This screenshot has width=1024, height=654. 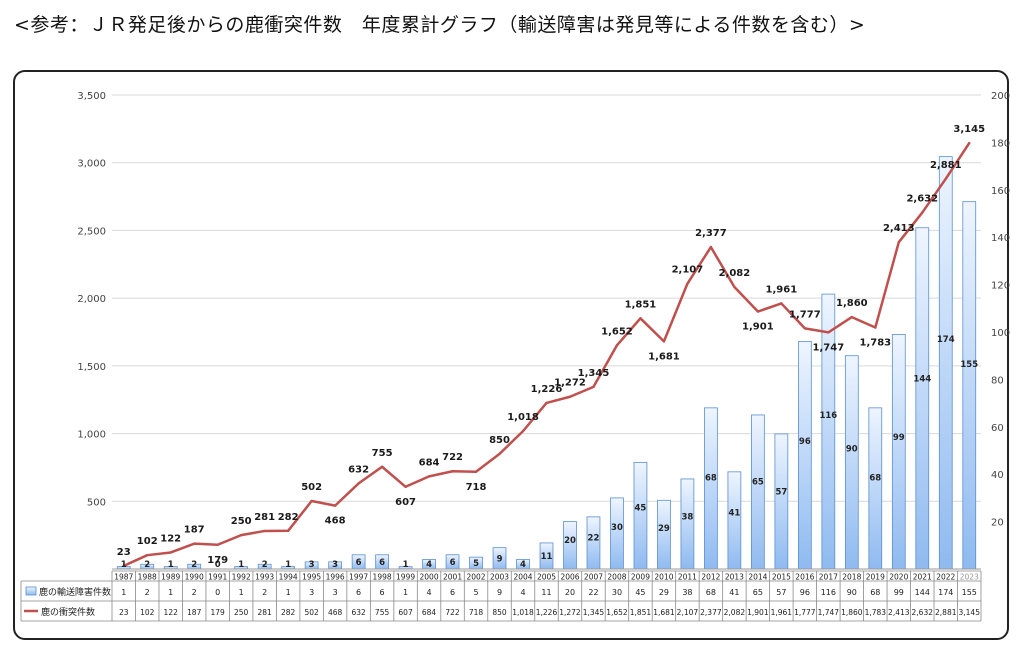 What do you see at coordinates (288, 517) in the screenshot?
I see `line-value-label: 282` at bounding box center [288, 517].